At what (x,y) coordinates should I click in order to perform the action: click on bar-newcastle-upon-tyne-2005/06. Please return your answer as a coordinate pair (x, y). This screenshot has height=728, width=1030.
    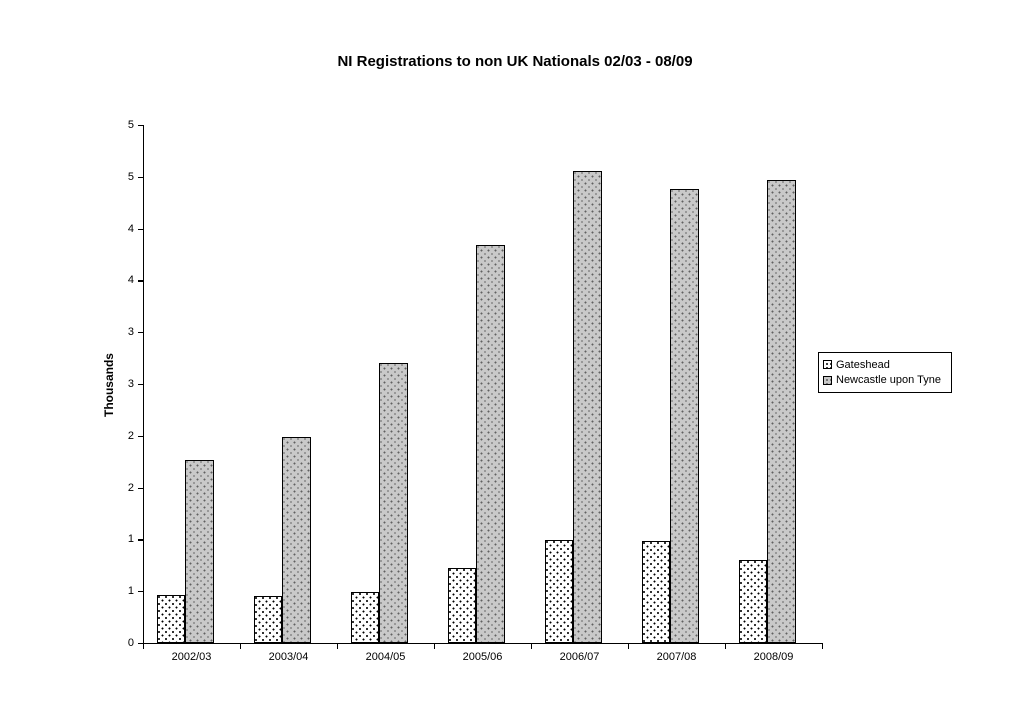
    Looking at the image, I should click on (490, 444).